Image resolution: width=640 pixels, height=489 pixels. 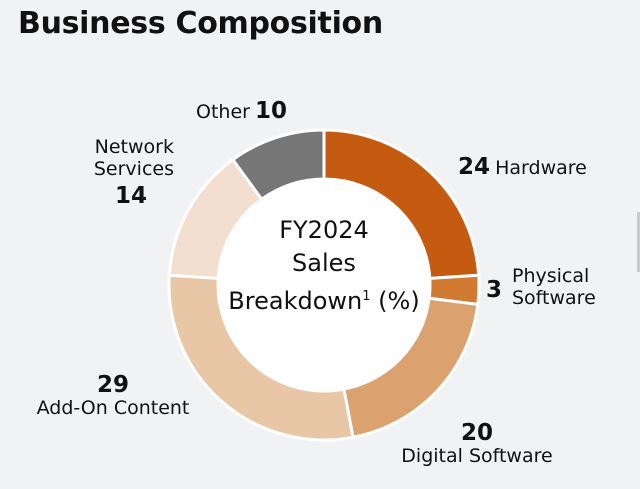 I want to click on label-network-services: Network Services 14, so click(x=131, y=172).